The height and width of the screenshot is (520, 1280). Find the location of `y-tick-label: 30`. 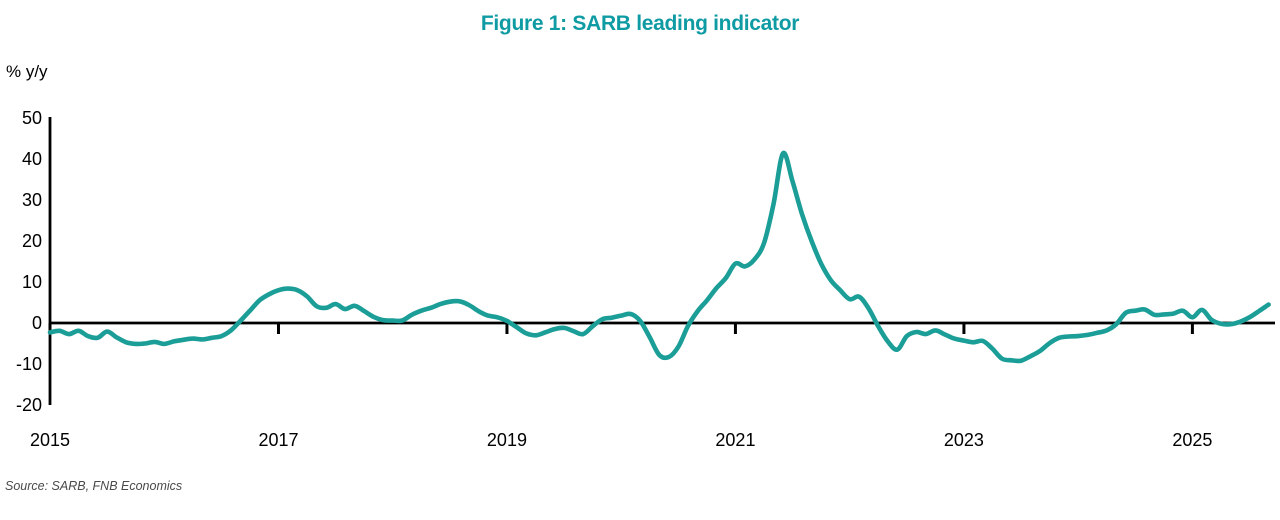

y-tick-label: 30 is located at coordinates (32, 200).